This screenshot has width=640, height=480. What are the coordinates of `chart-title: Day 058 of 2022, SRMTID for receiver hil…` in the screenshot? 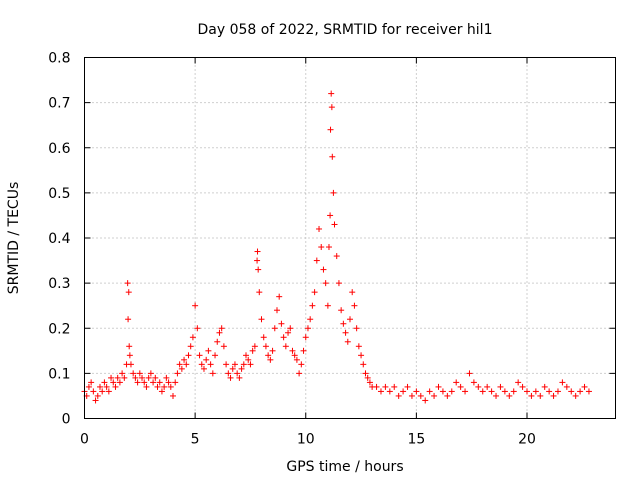 It's located at (345, 30).